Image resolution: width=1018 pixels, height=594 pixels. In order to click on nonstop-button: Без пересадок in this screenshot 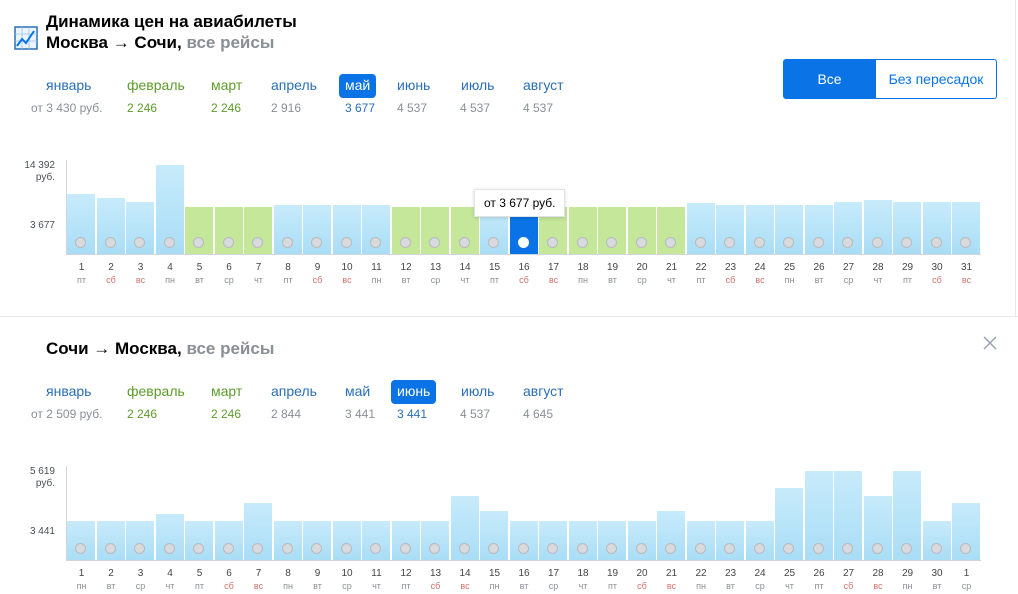, I will do `click(936, 79)`.